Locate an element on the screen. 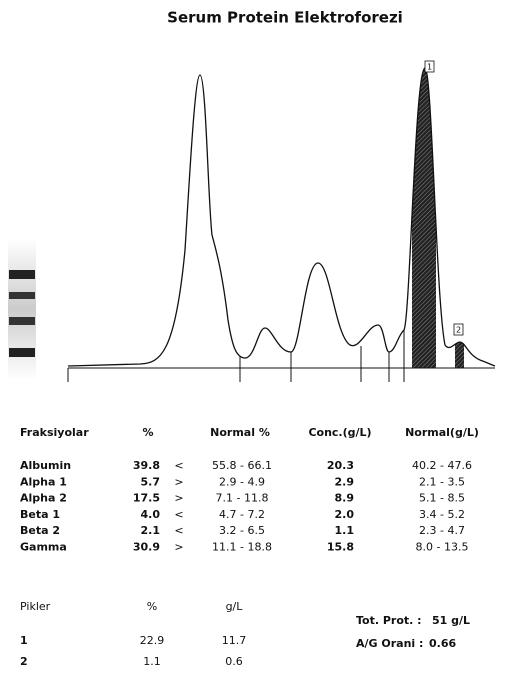  column-header: Fraksiyolar is located at coordinates (54, 432).